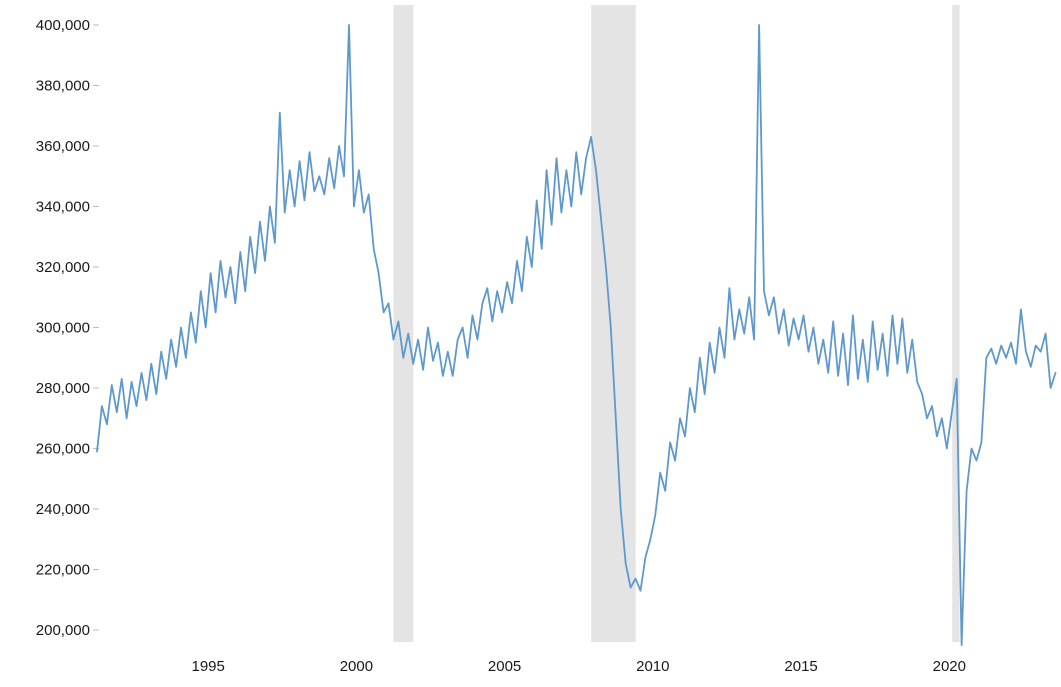  What do you see at coordinates (356, 666) in the screenshot?
I see `x-axis-tick-label: 2000` at bounding box center [356, 666].